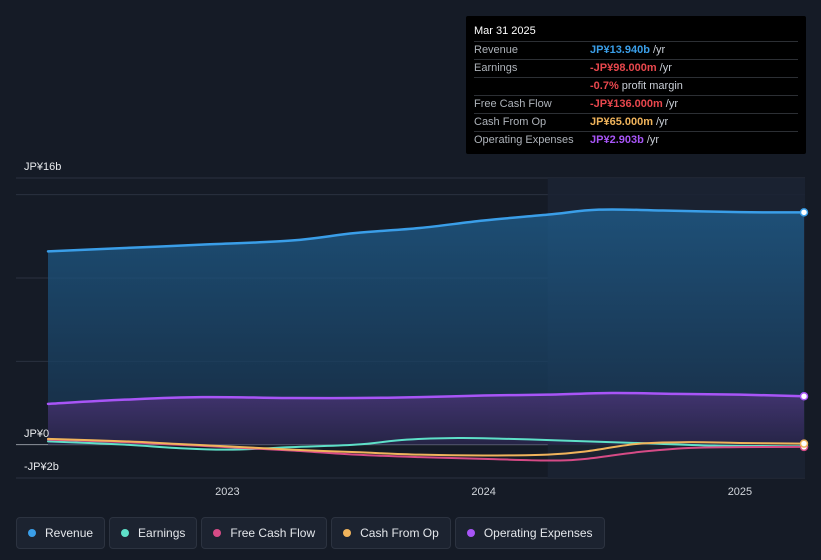 This screenshot has width=821, height=560. What do you see at coordinates (532, 86) in the screenshot?
I see `tooltip-row-name` at bounding box center [532, 86].